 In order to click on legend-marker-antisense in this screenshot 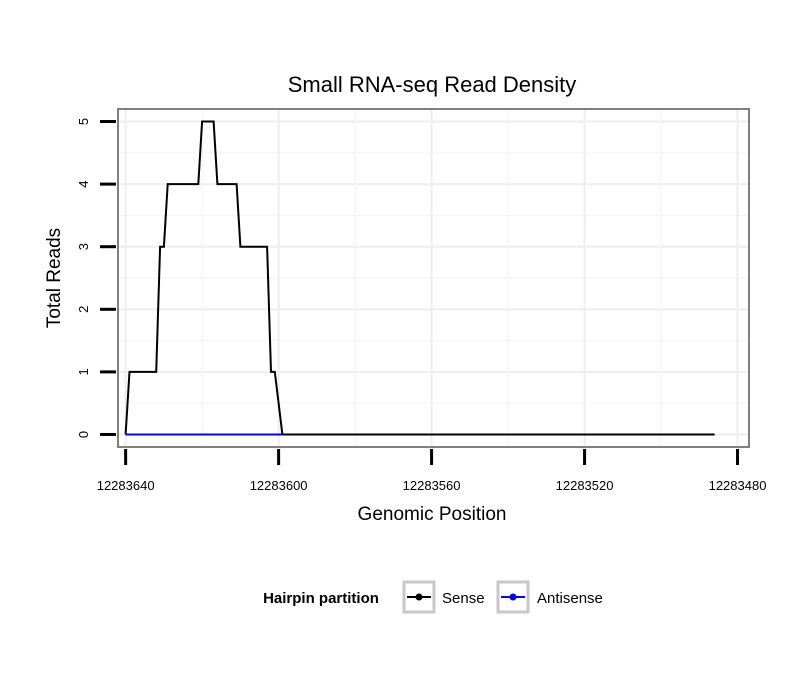, I will do `click(513, 597)`.